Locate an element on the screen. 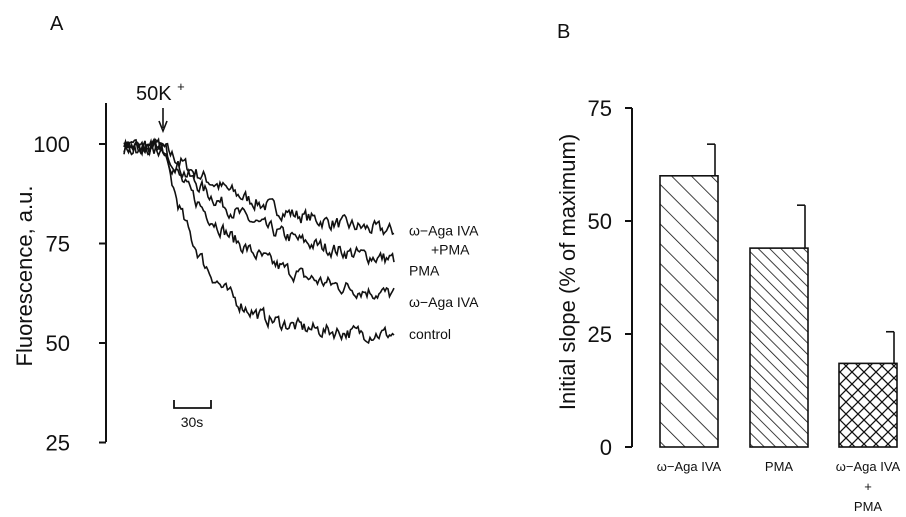  panel-b-tick-label: 50 is located at coordinates (600, 221).